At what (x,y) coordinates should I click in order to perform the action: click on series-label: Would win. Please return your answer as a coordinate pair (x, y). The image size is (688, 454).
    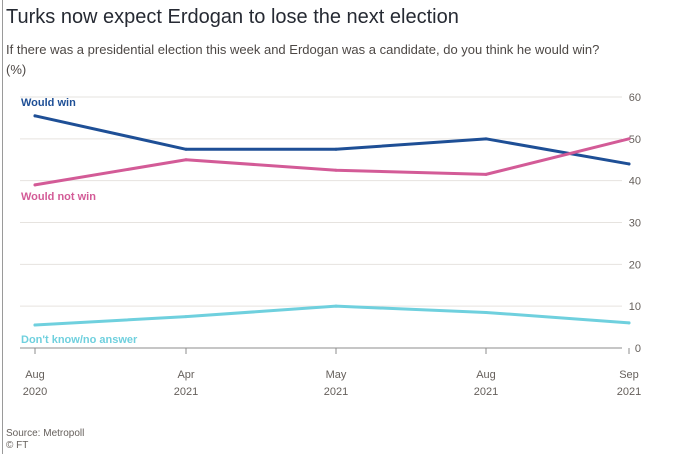
    Looking at the image, I should click on (48, 103).